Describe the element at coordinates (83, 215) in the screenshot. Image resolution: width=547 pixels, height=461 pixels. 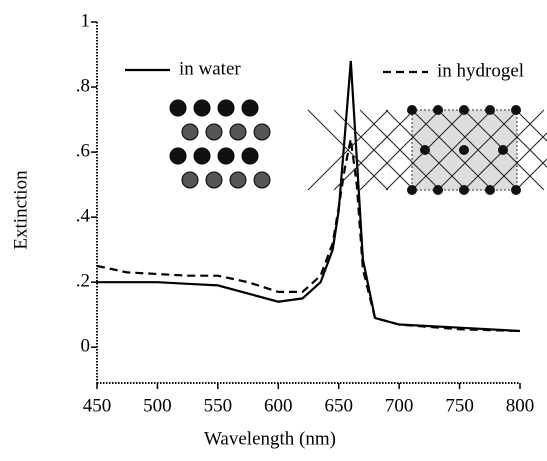
I see `y-tick-label: .4` at that location.